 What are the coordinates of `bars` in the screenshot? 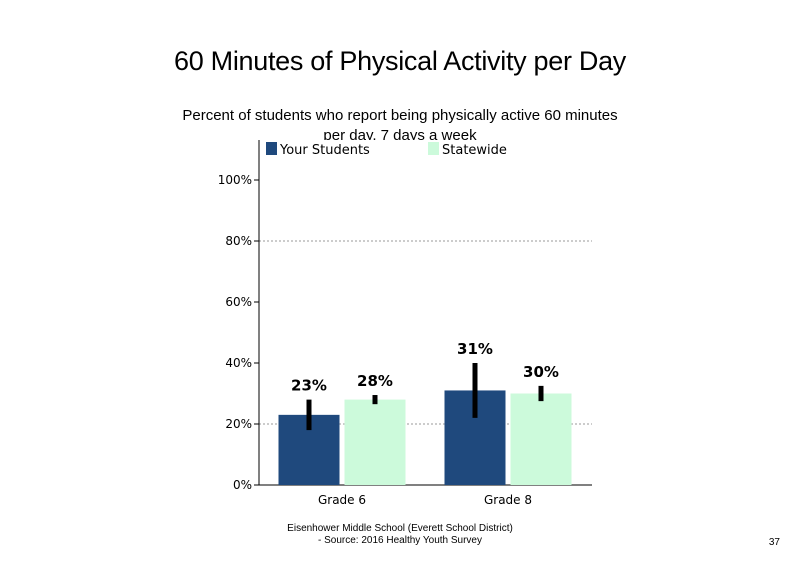 It's located at (425, 437).